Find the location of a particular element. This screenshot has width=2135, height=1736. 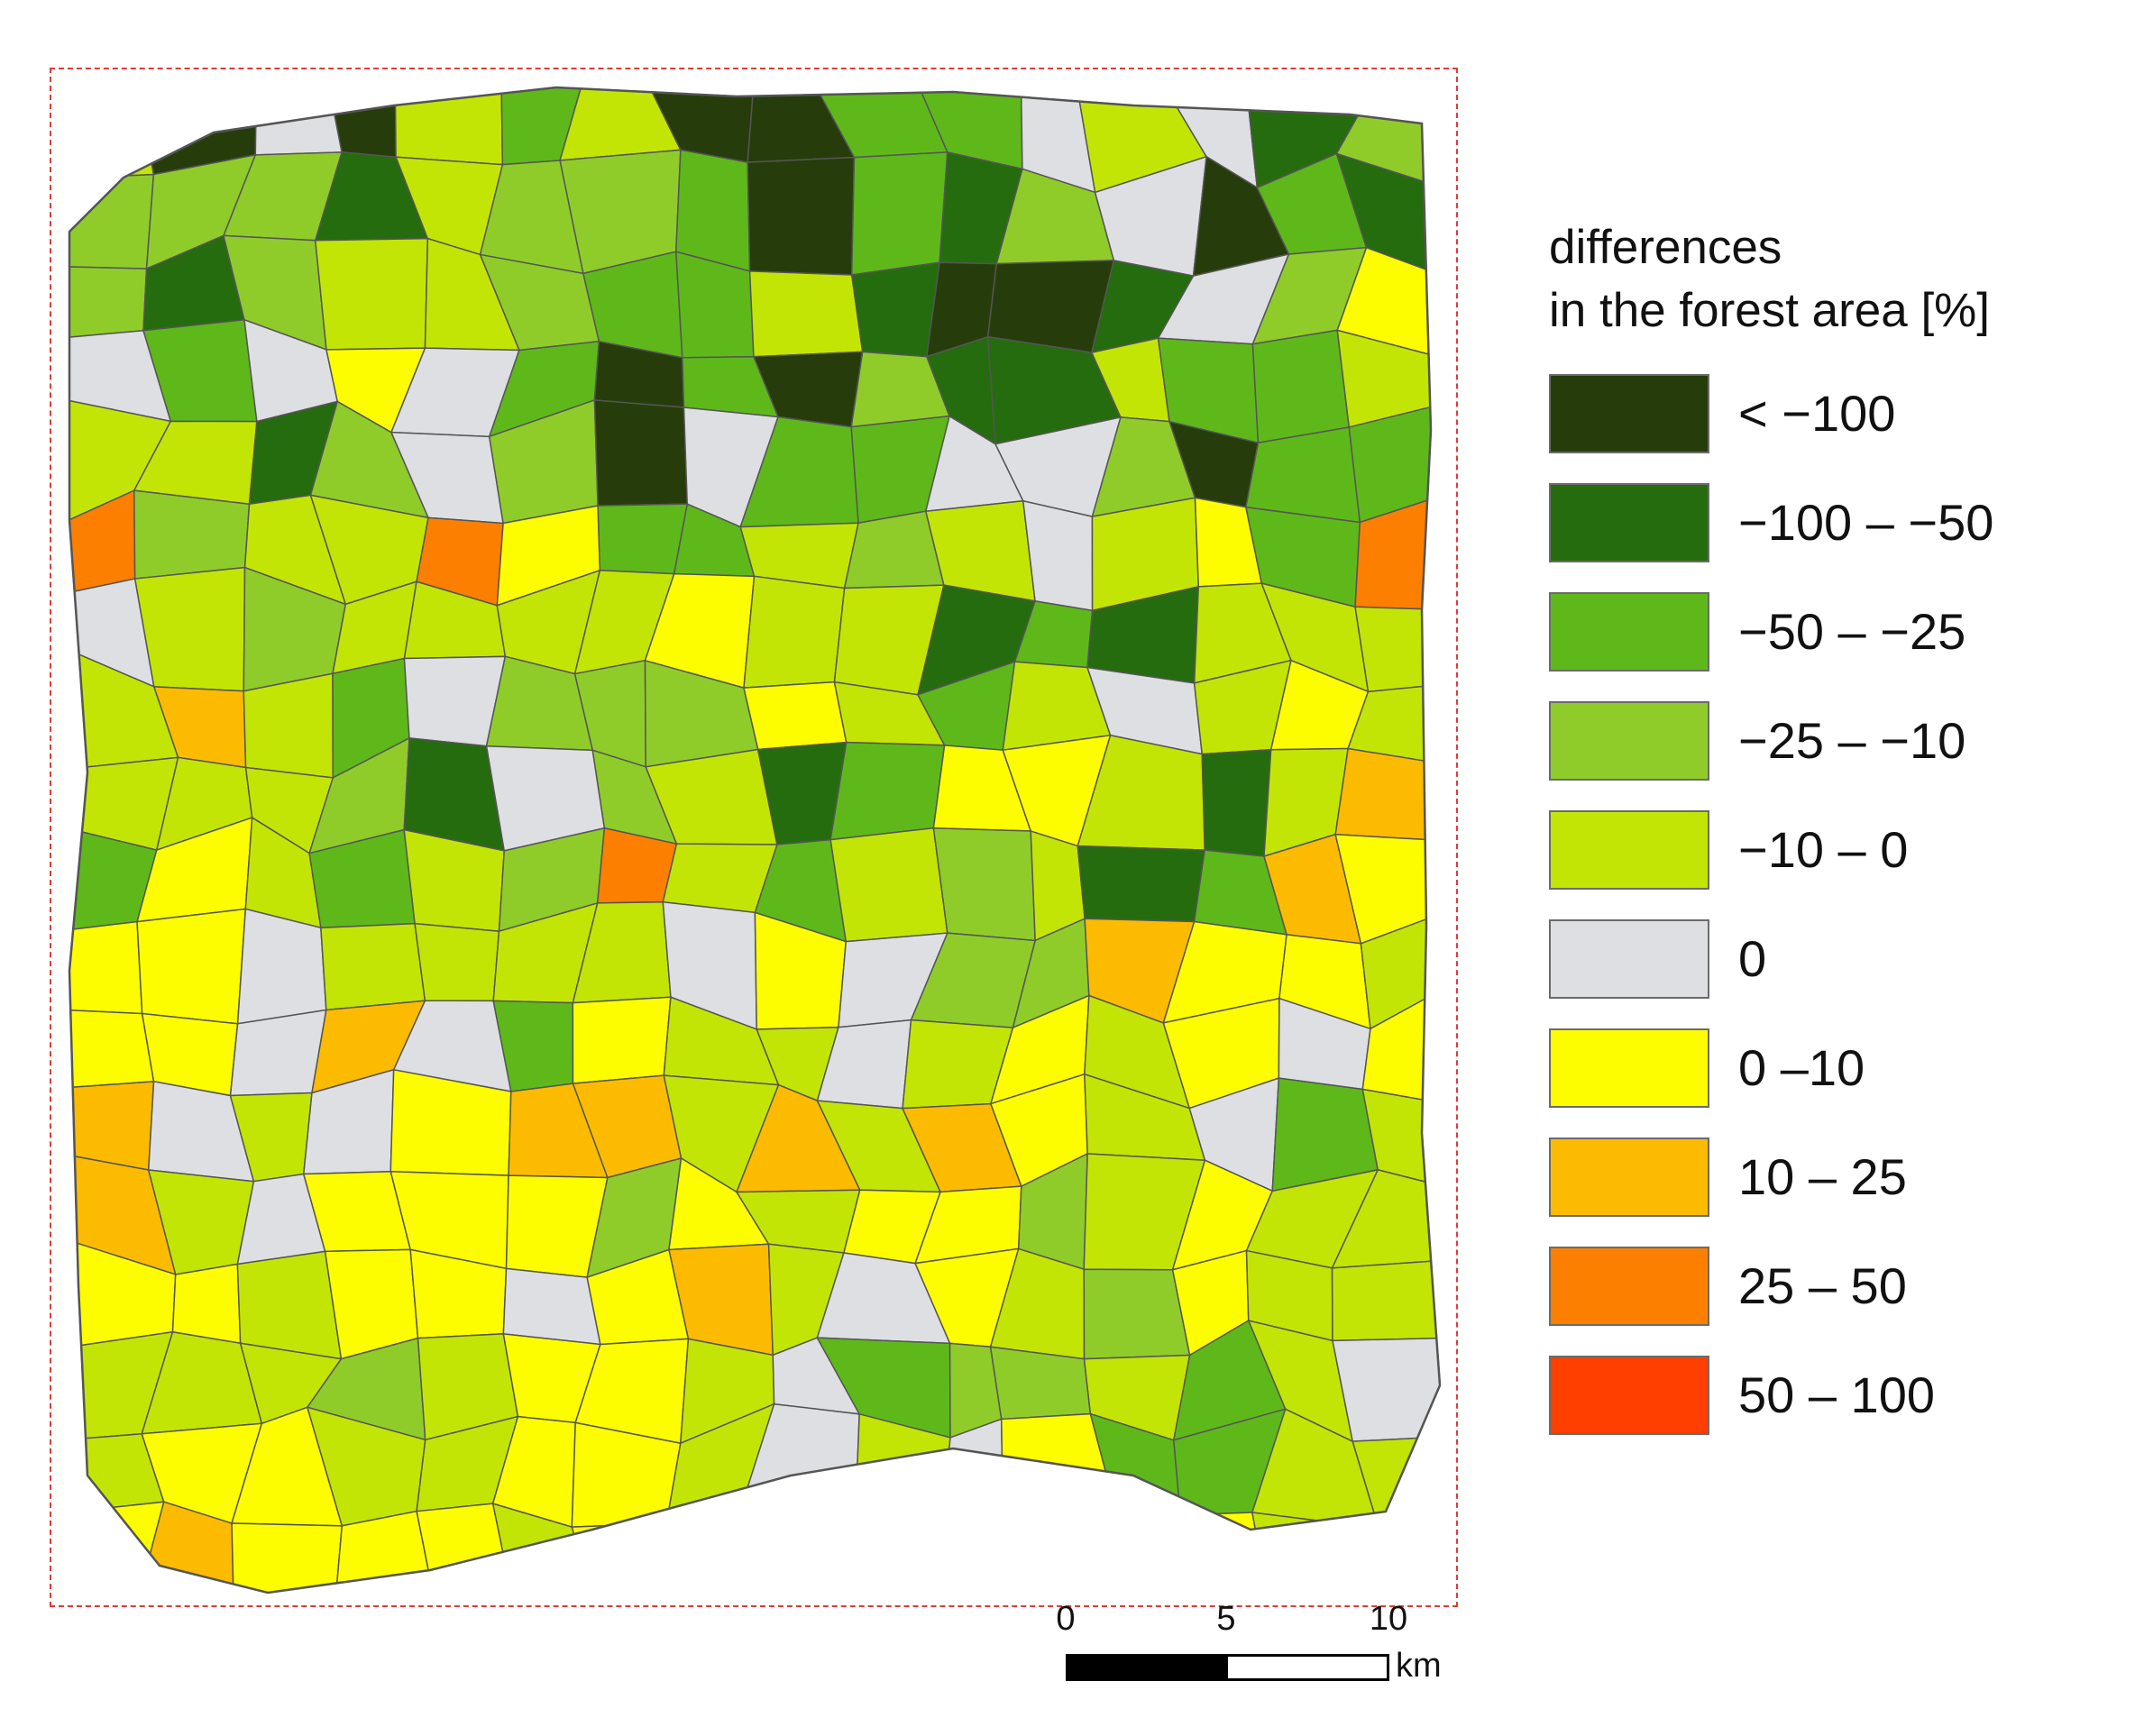

legend-item: 25 – 50 is located at coordinates (1837, 1285).